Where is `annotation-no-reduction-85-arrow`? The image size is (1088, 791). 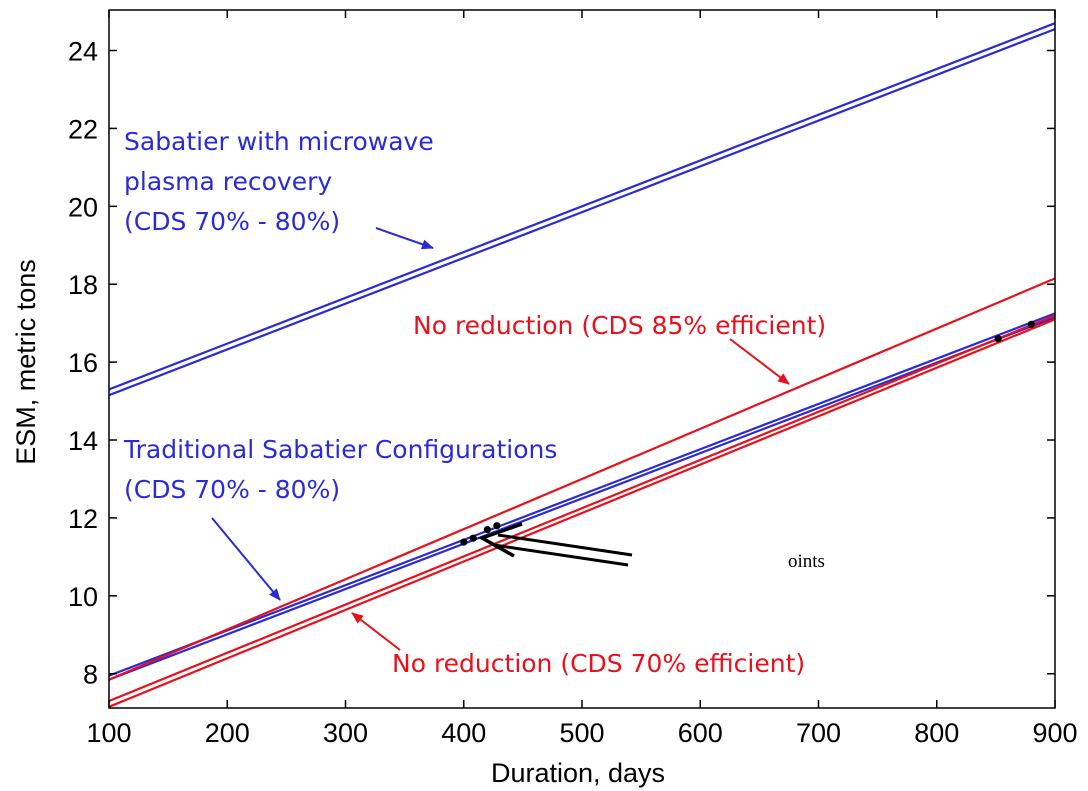 annotation-no-reduction-85-arrow is located at coordinates (759, 361).